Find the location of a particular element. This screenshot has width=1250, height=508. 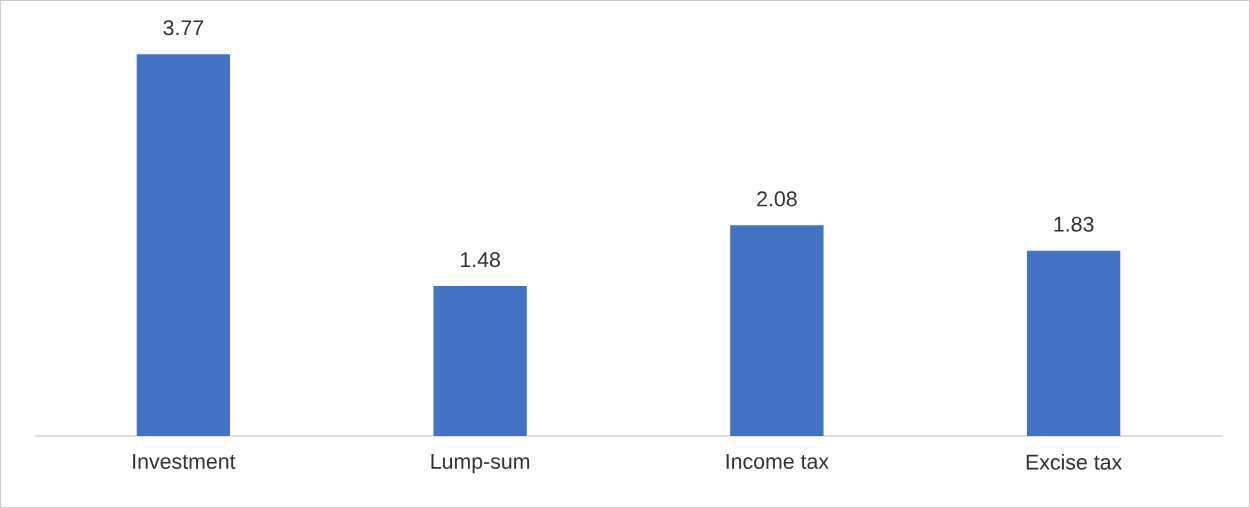

x-tick-label: Income tax is located at coordinates (777, 461).